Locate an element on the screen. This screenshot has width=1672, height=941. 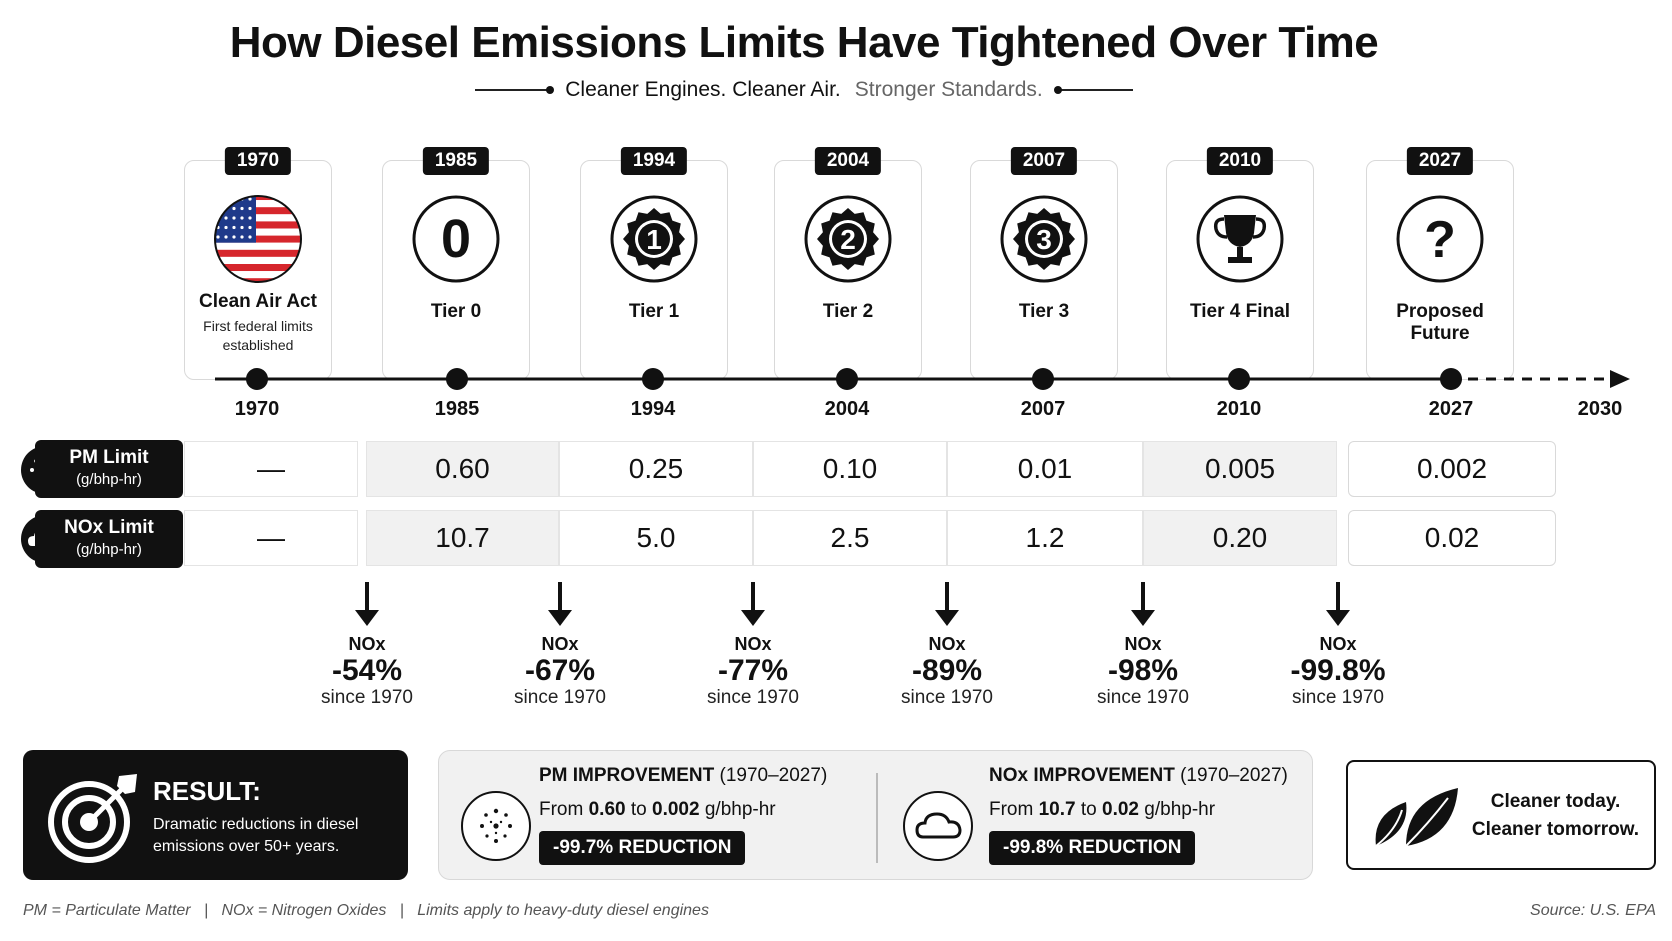
nox-reduction: NOx -67% since 1970 is located at coordinates (560, 645).